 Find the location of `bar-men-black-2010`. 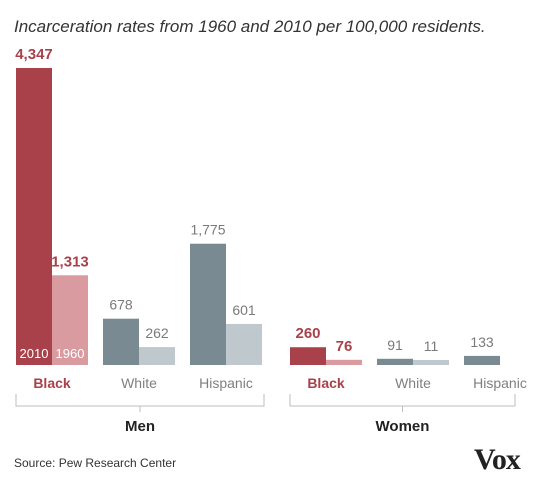

bar-men-black-2010 is located at coordinates (34, 216).